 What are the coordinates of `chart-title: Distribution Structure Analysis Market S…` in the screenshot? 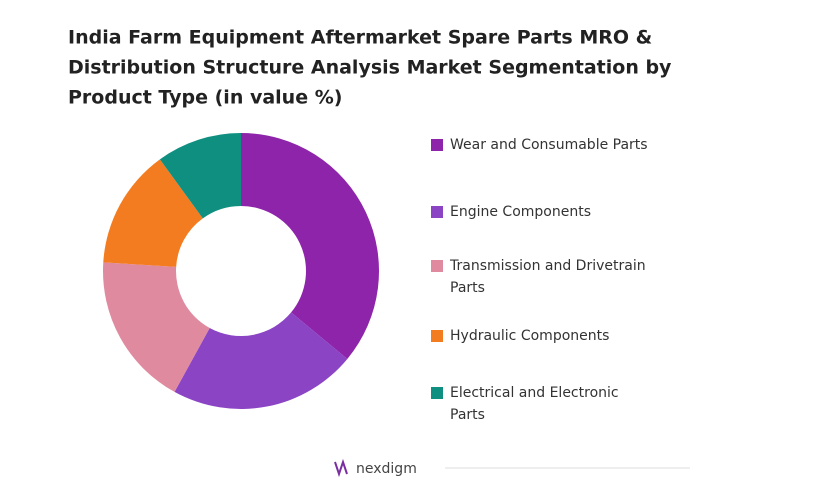 It's located at (370, 68).